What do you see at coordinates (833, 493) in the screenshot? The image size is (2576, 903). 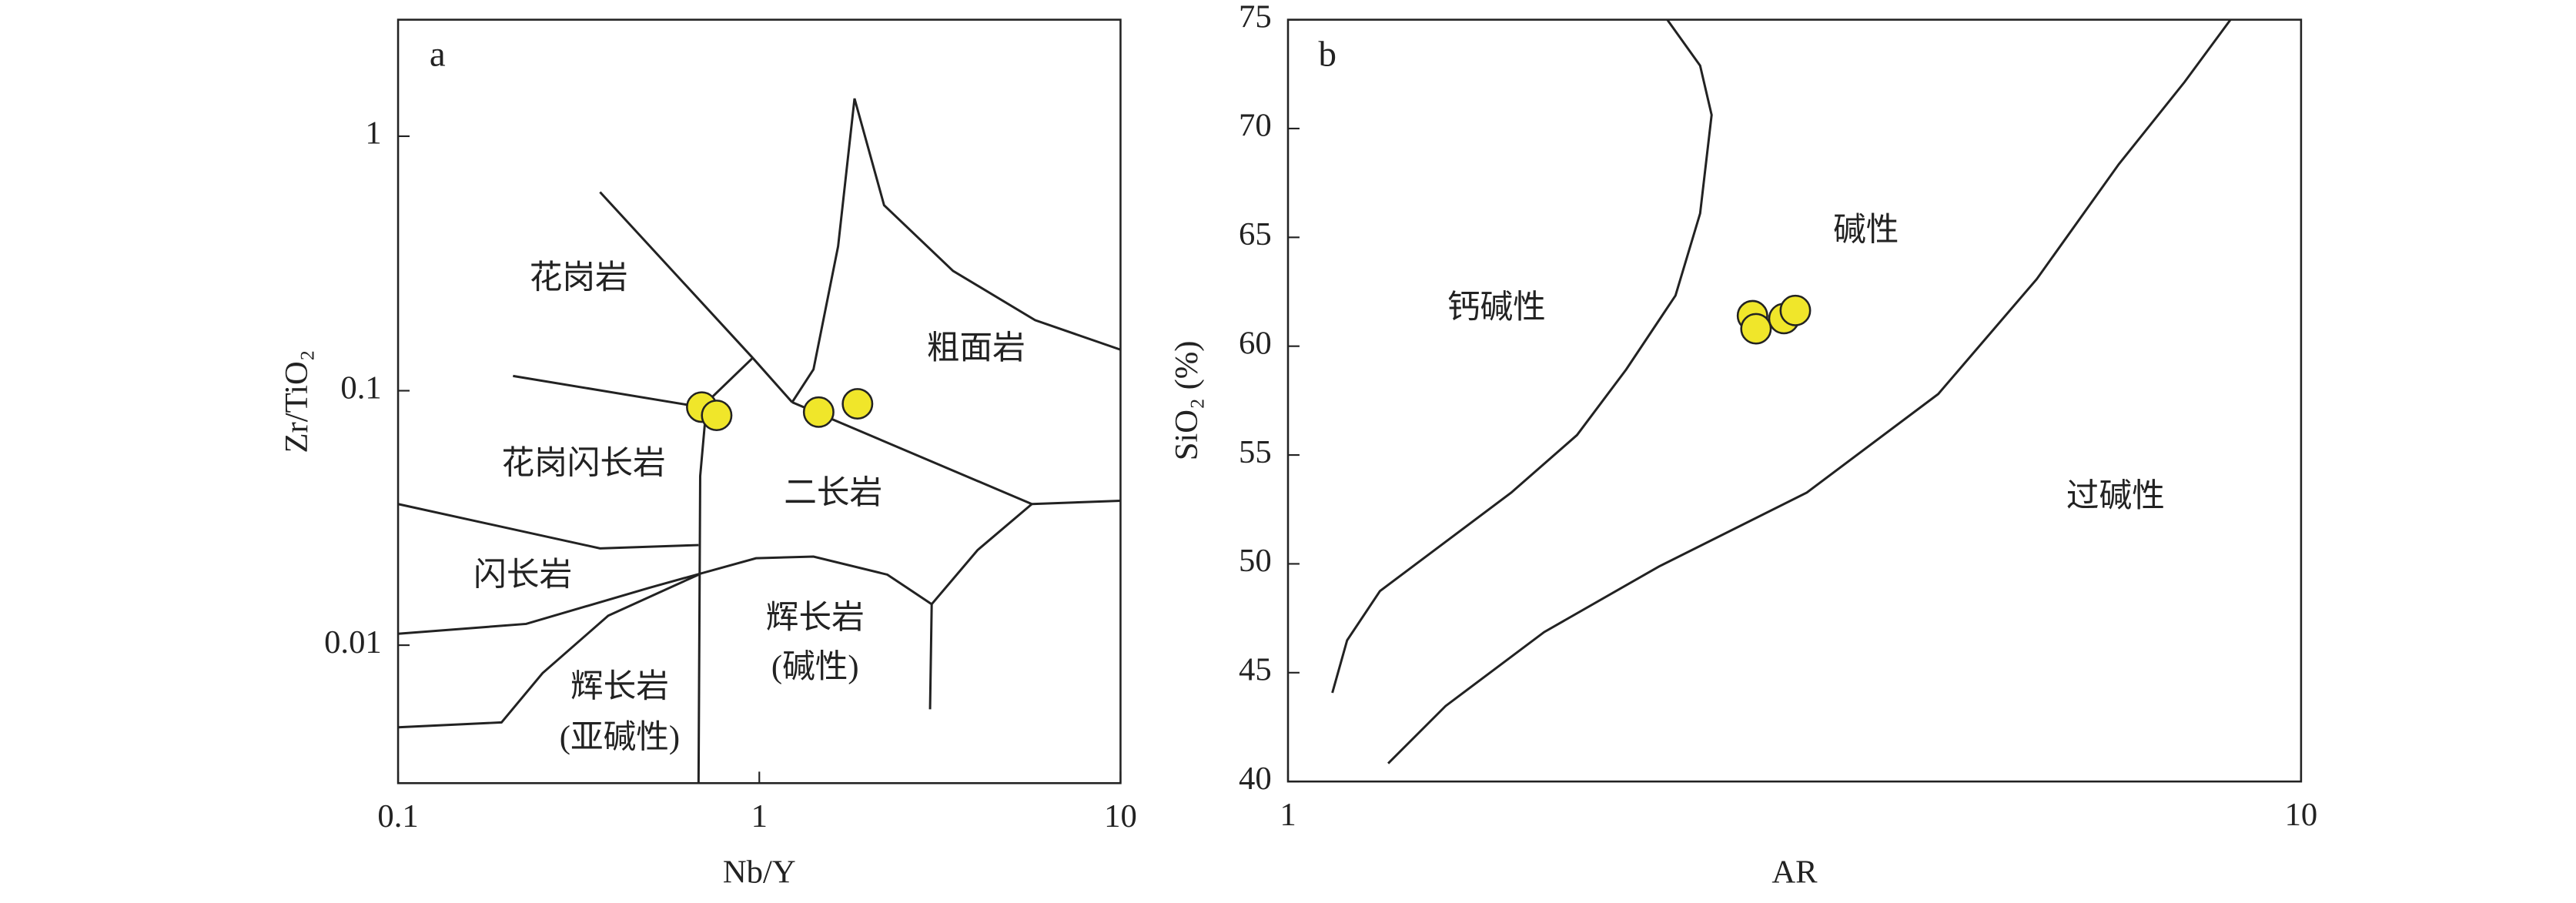 I see `region-label: 二长岩` at bounding box center [833, 493].